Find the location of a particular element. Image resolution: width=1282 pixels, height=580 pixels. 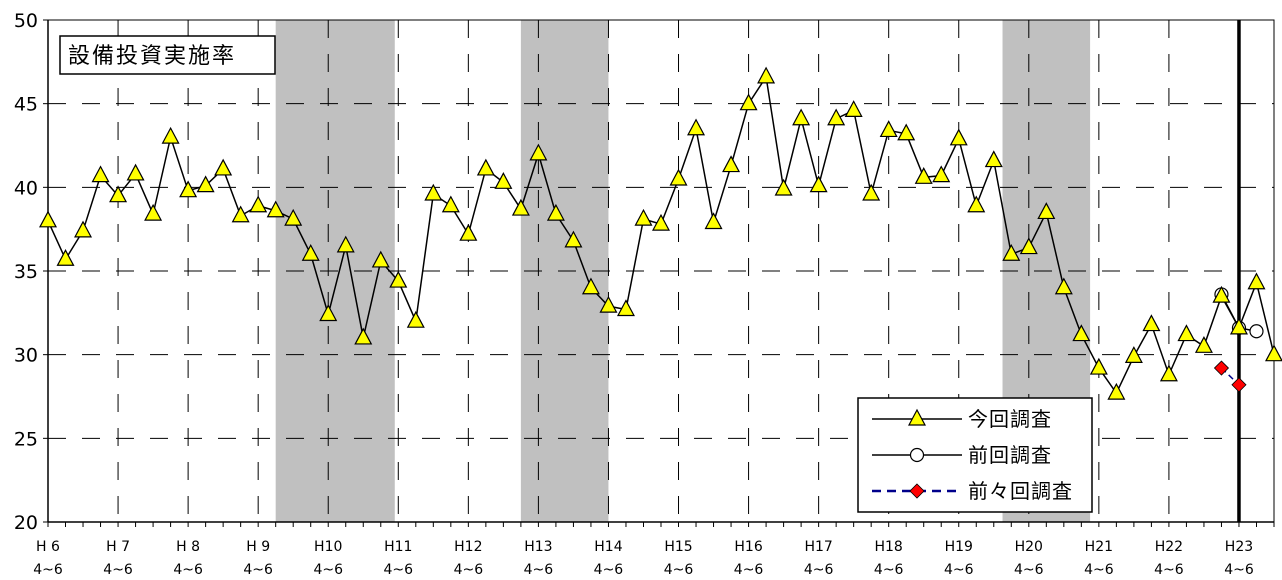

x-tick-label-year: H17 is located at coordinates (818, 547).